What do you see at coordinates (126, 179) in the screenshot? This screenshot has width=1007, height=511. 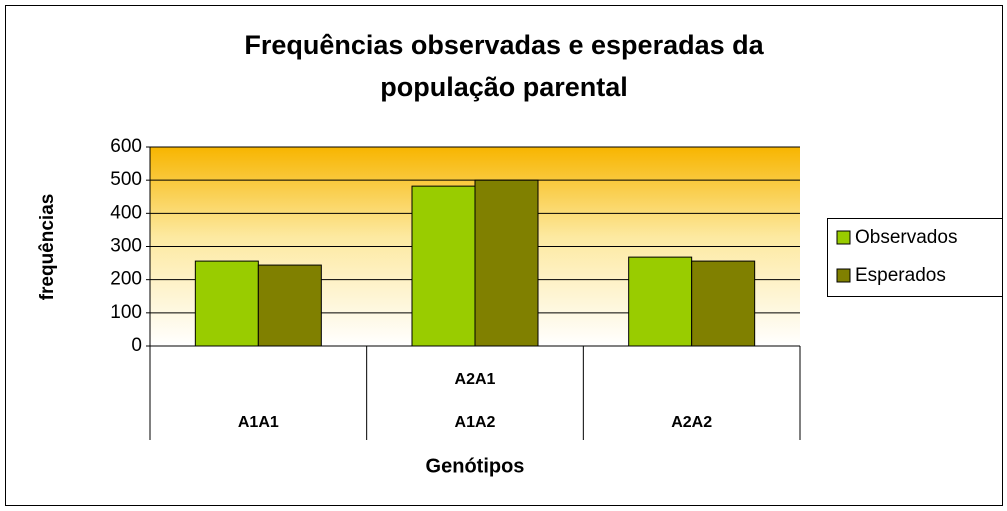 I see `y-tick-label: 500` at bounding box center [126, 179].